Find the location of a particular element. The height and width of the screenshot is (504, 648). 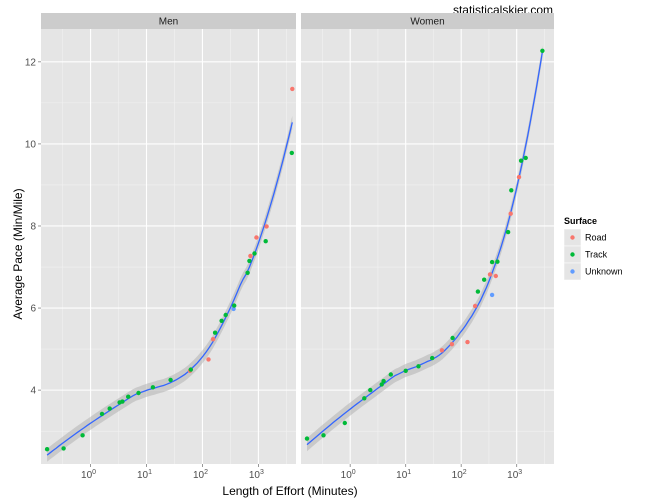

y-tick-label: 12 is located at coordinates (31, 62).